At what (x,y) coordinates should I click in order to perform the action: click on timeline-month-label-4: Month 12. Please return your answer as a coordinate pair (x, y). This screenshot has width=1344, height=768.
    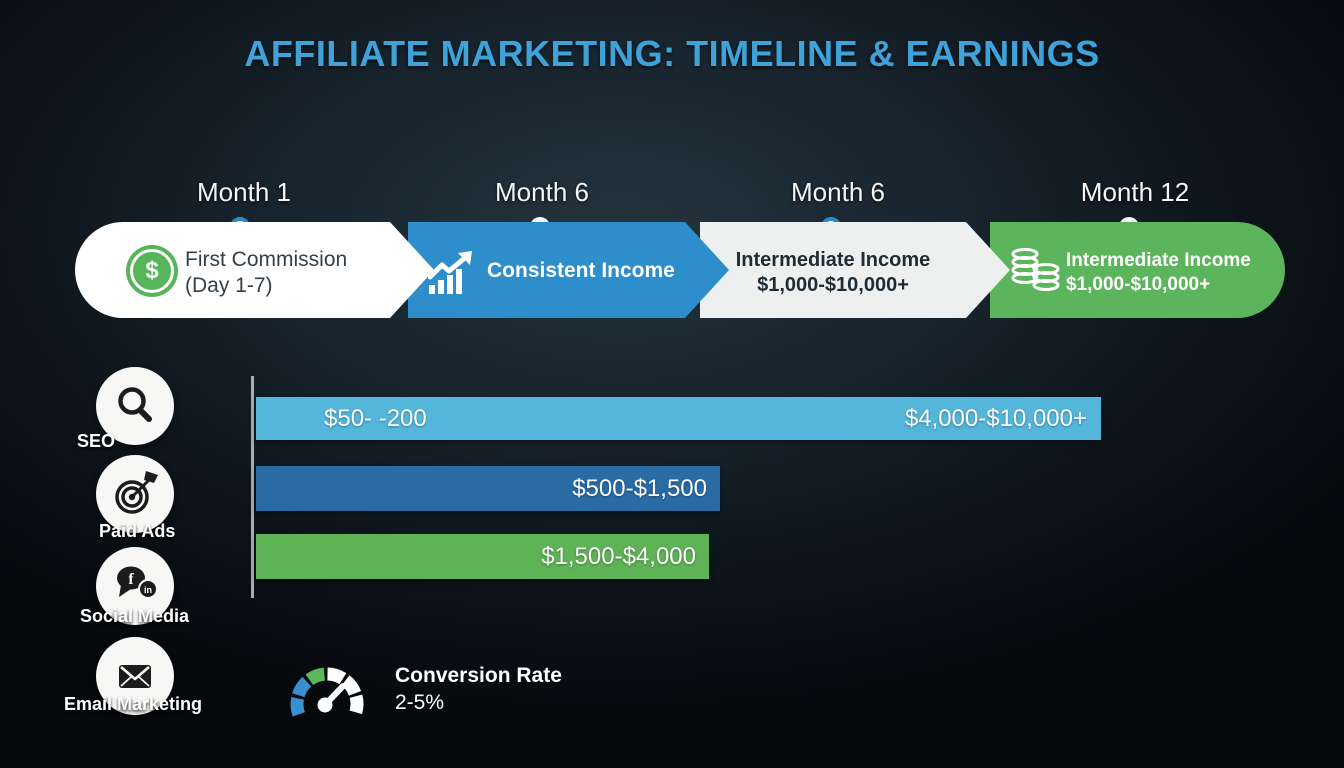
    Looking at the image, I should click on (1135, 192).